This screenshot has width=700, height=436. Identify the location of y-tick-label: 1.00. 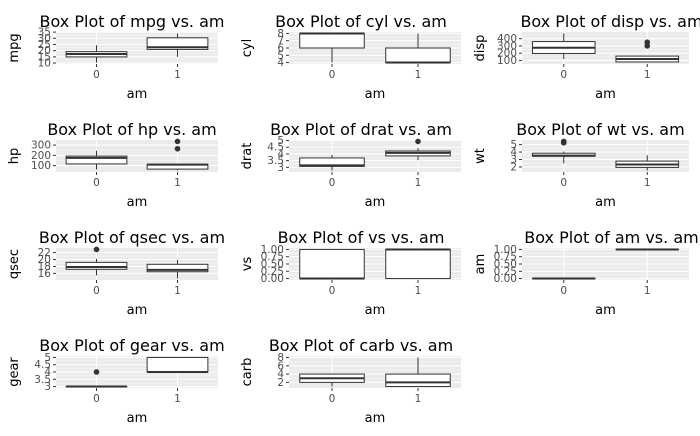
(505, 250).